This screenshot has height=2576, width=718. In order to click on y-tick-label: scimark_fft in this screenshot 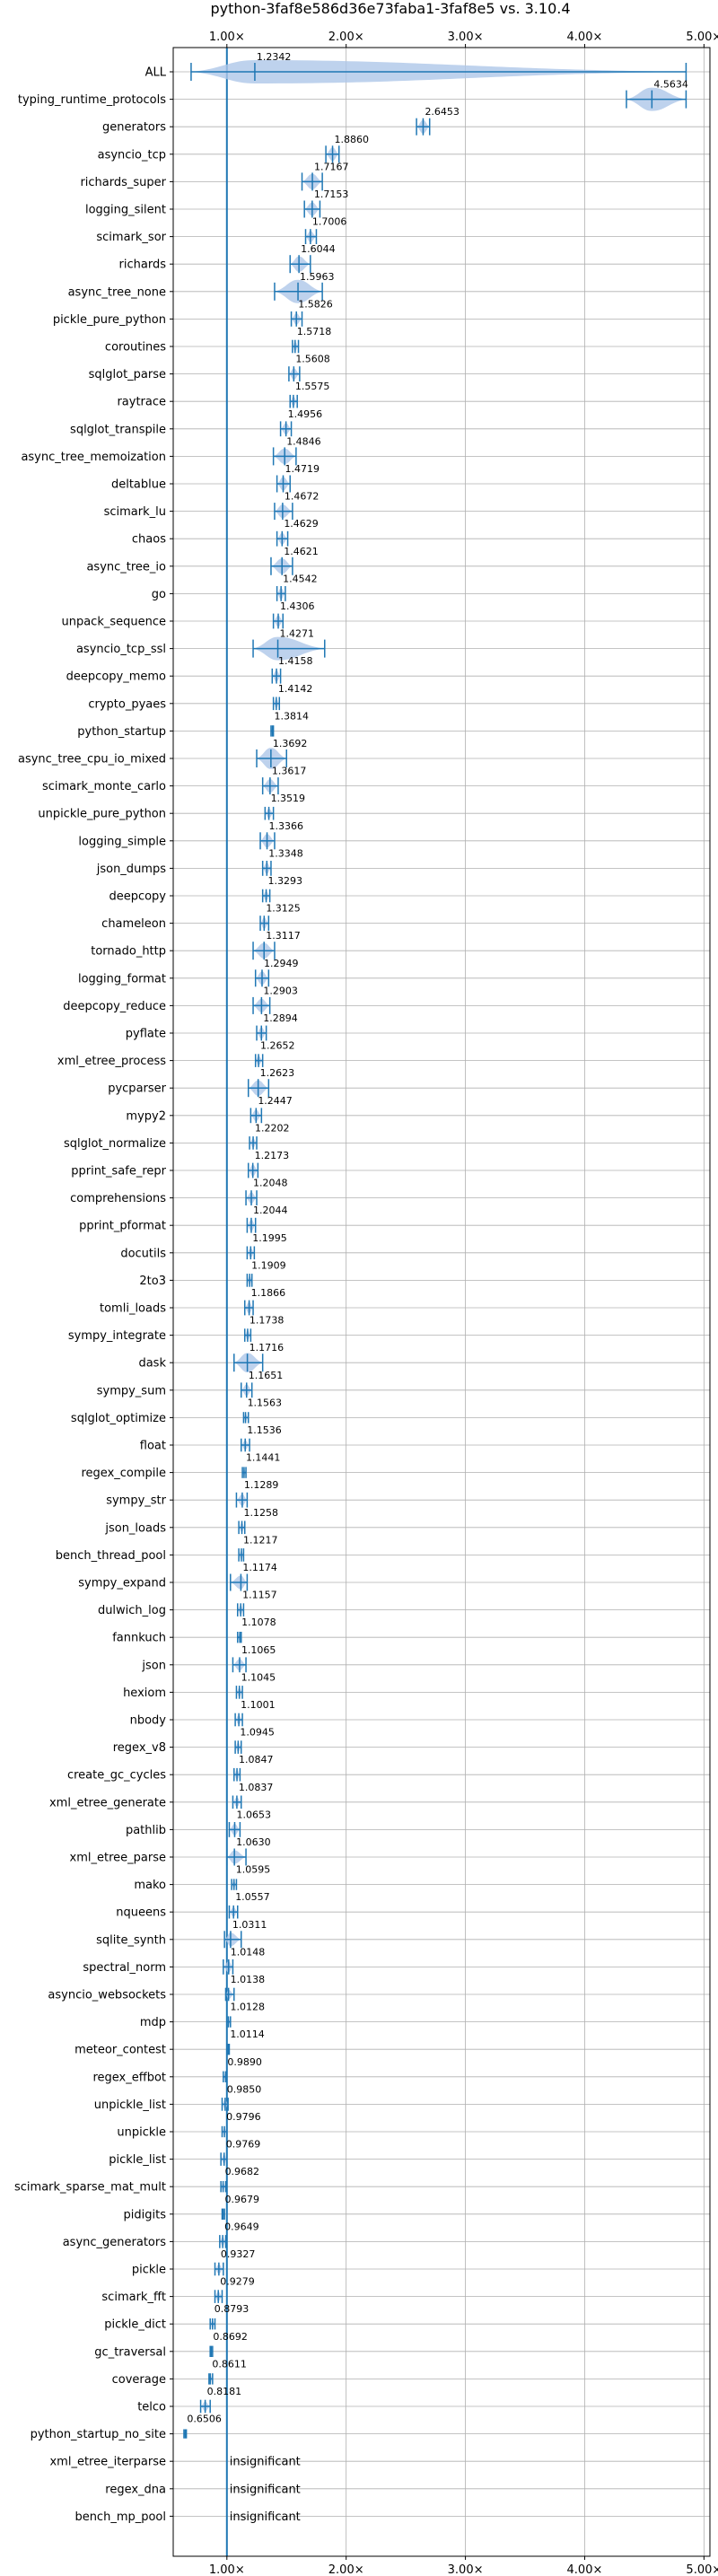, I will do `click(133, 2297)`.